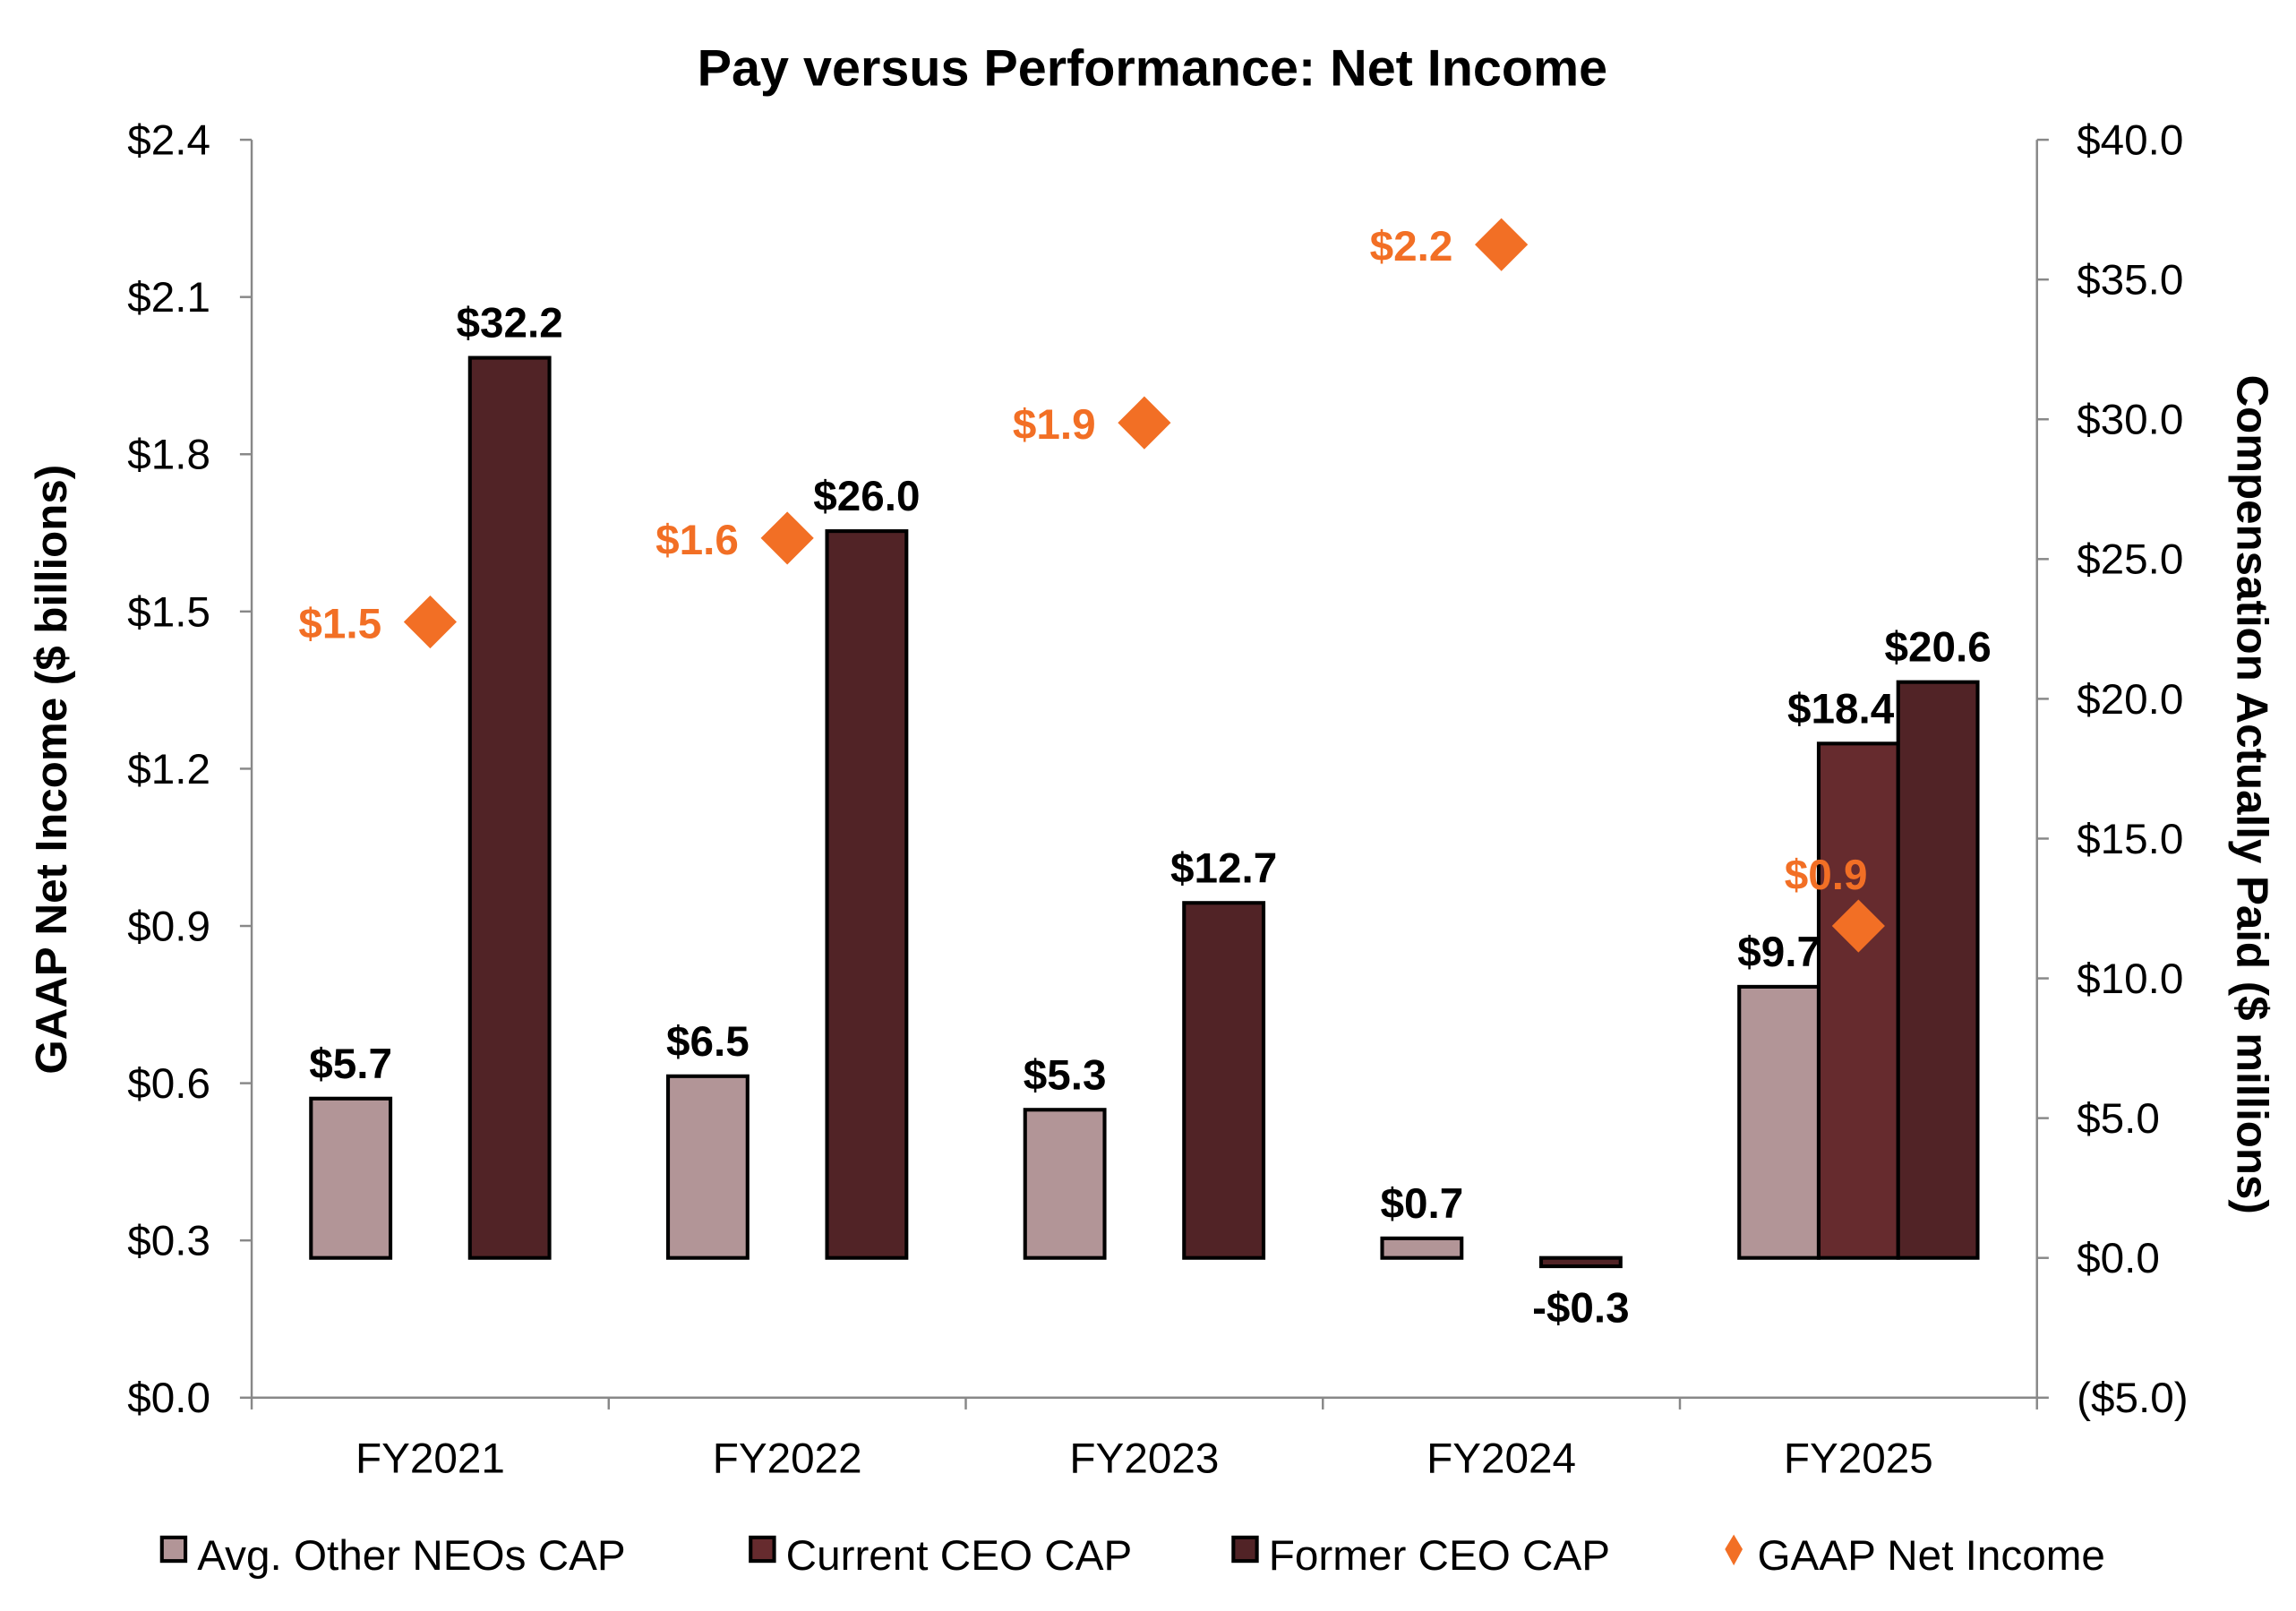 This screenshot has height=1611, width=2296. What do you see at coordinates (168, 770) in the screenshot?
I see `y-left-tick-label: $1.2` at bounding box center [168, 770].